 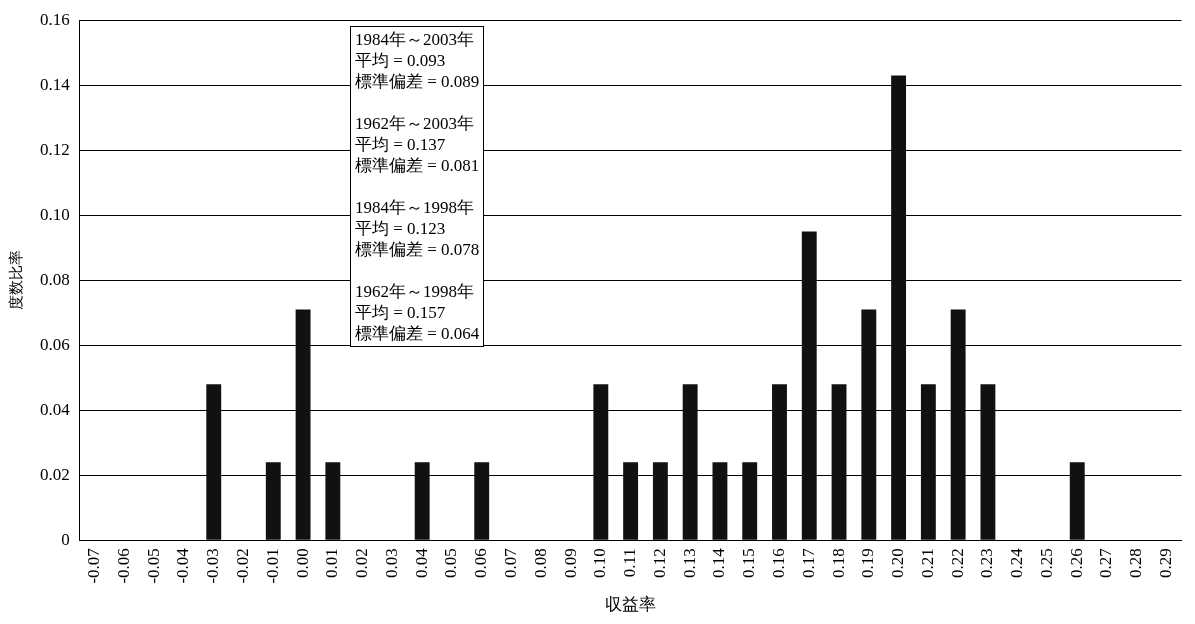 What do you see at coordinates (272, 566) in the screenshot?
I see `x-tick-label: -0.01` at bounding box center [272, 566].